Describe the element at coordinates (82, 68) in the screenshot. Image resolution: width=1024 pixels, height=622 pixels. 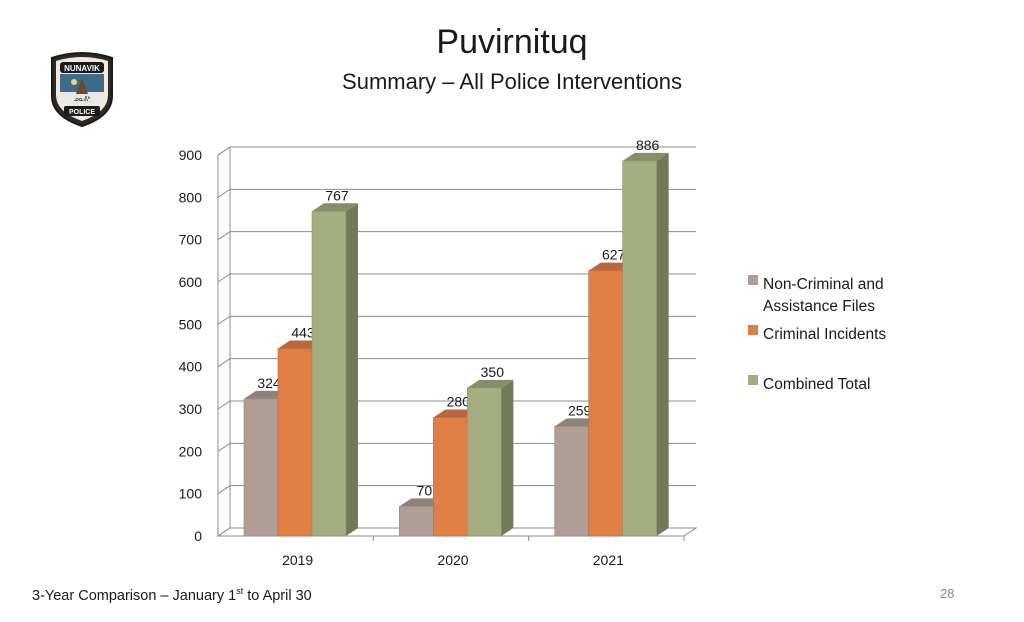
I see `logo-top-text: NUNAVIK` at that location.